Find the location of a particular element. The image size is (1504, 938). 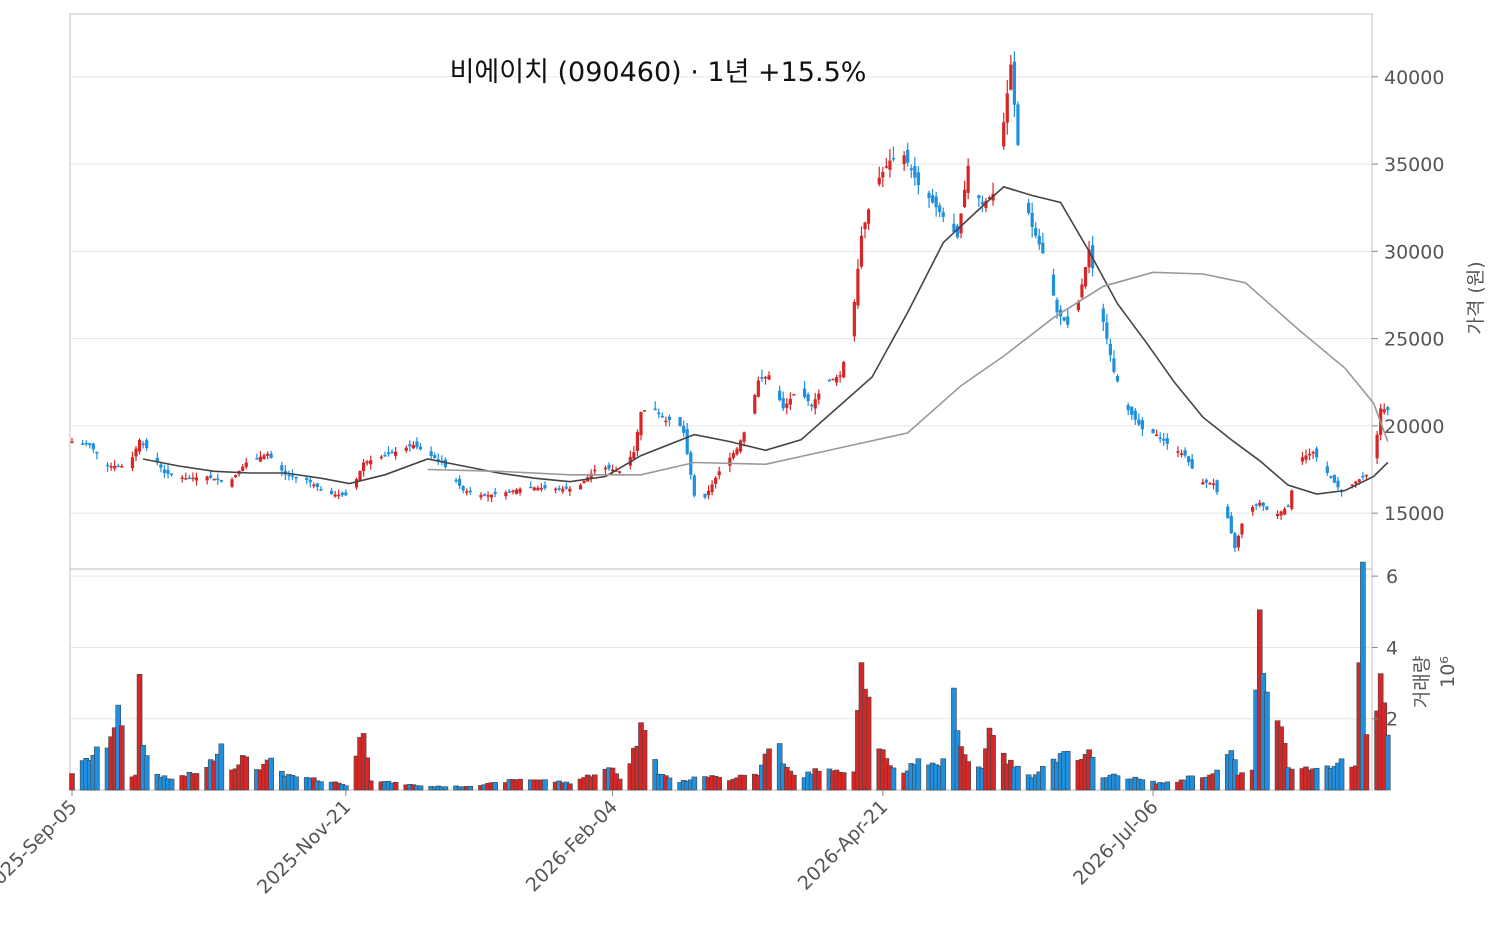

volume-tick-label: 4 is located at coordinates (1392, 648).